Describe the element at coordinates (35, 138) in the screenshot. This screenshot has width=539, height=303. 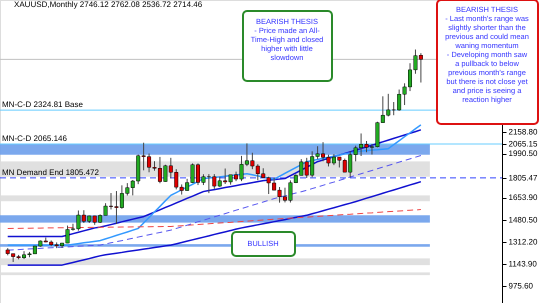
I see `ref-line-label: MN-C-D 2065.146` at that location.